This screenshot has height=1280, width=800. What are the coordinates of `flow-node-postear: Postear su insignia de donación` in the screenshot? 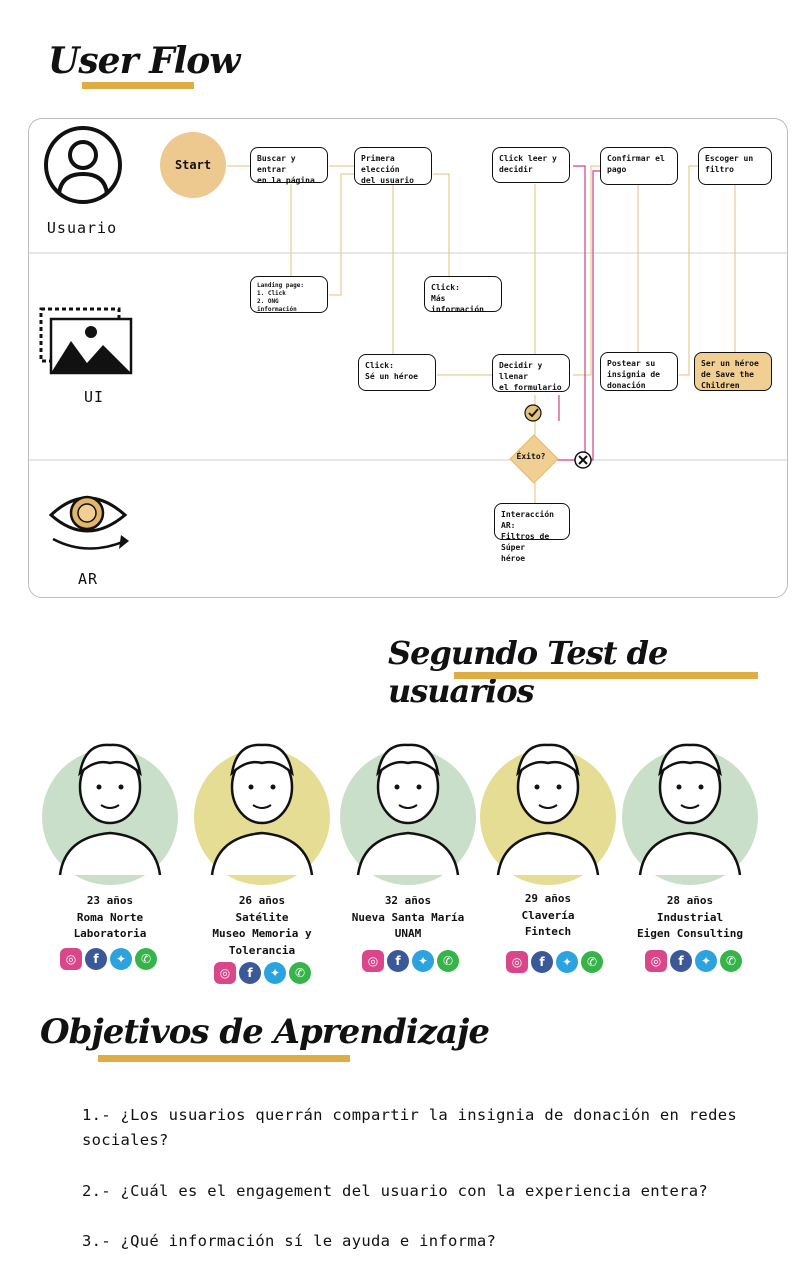 It's located at (639, 371).